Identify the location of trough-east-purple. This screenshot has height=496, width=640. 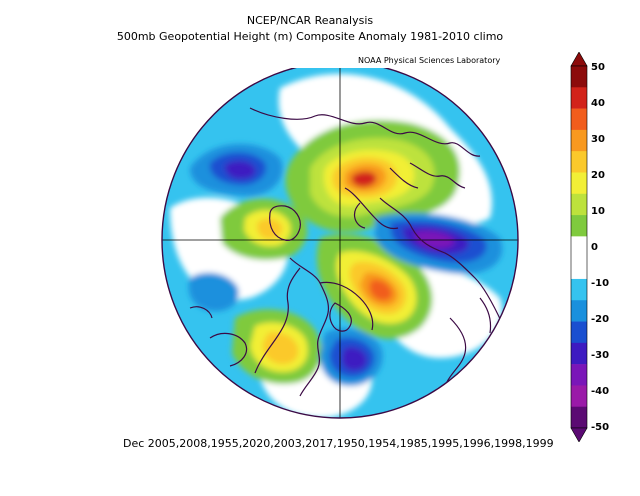
(434, 239).